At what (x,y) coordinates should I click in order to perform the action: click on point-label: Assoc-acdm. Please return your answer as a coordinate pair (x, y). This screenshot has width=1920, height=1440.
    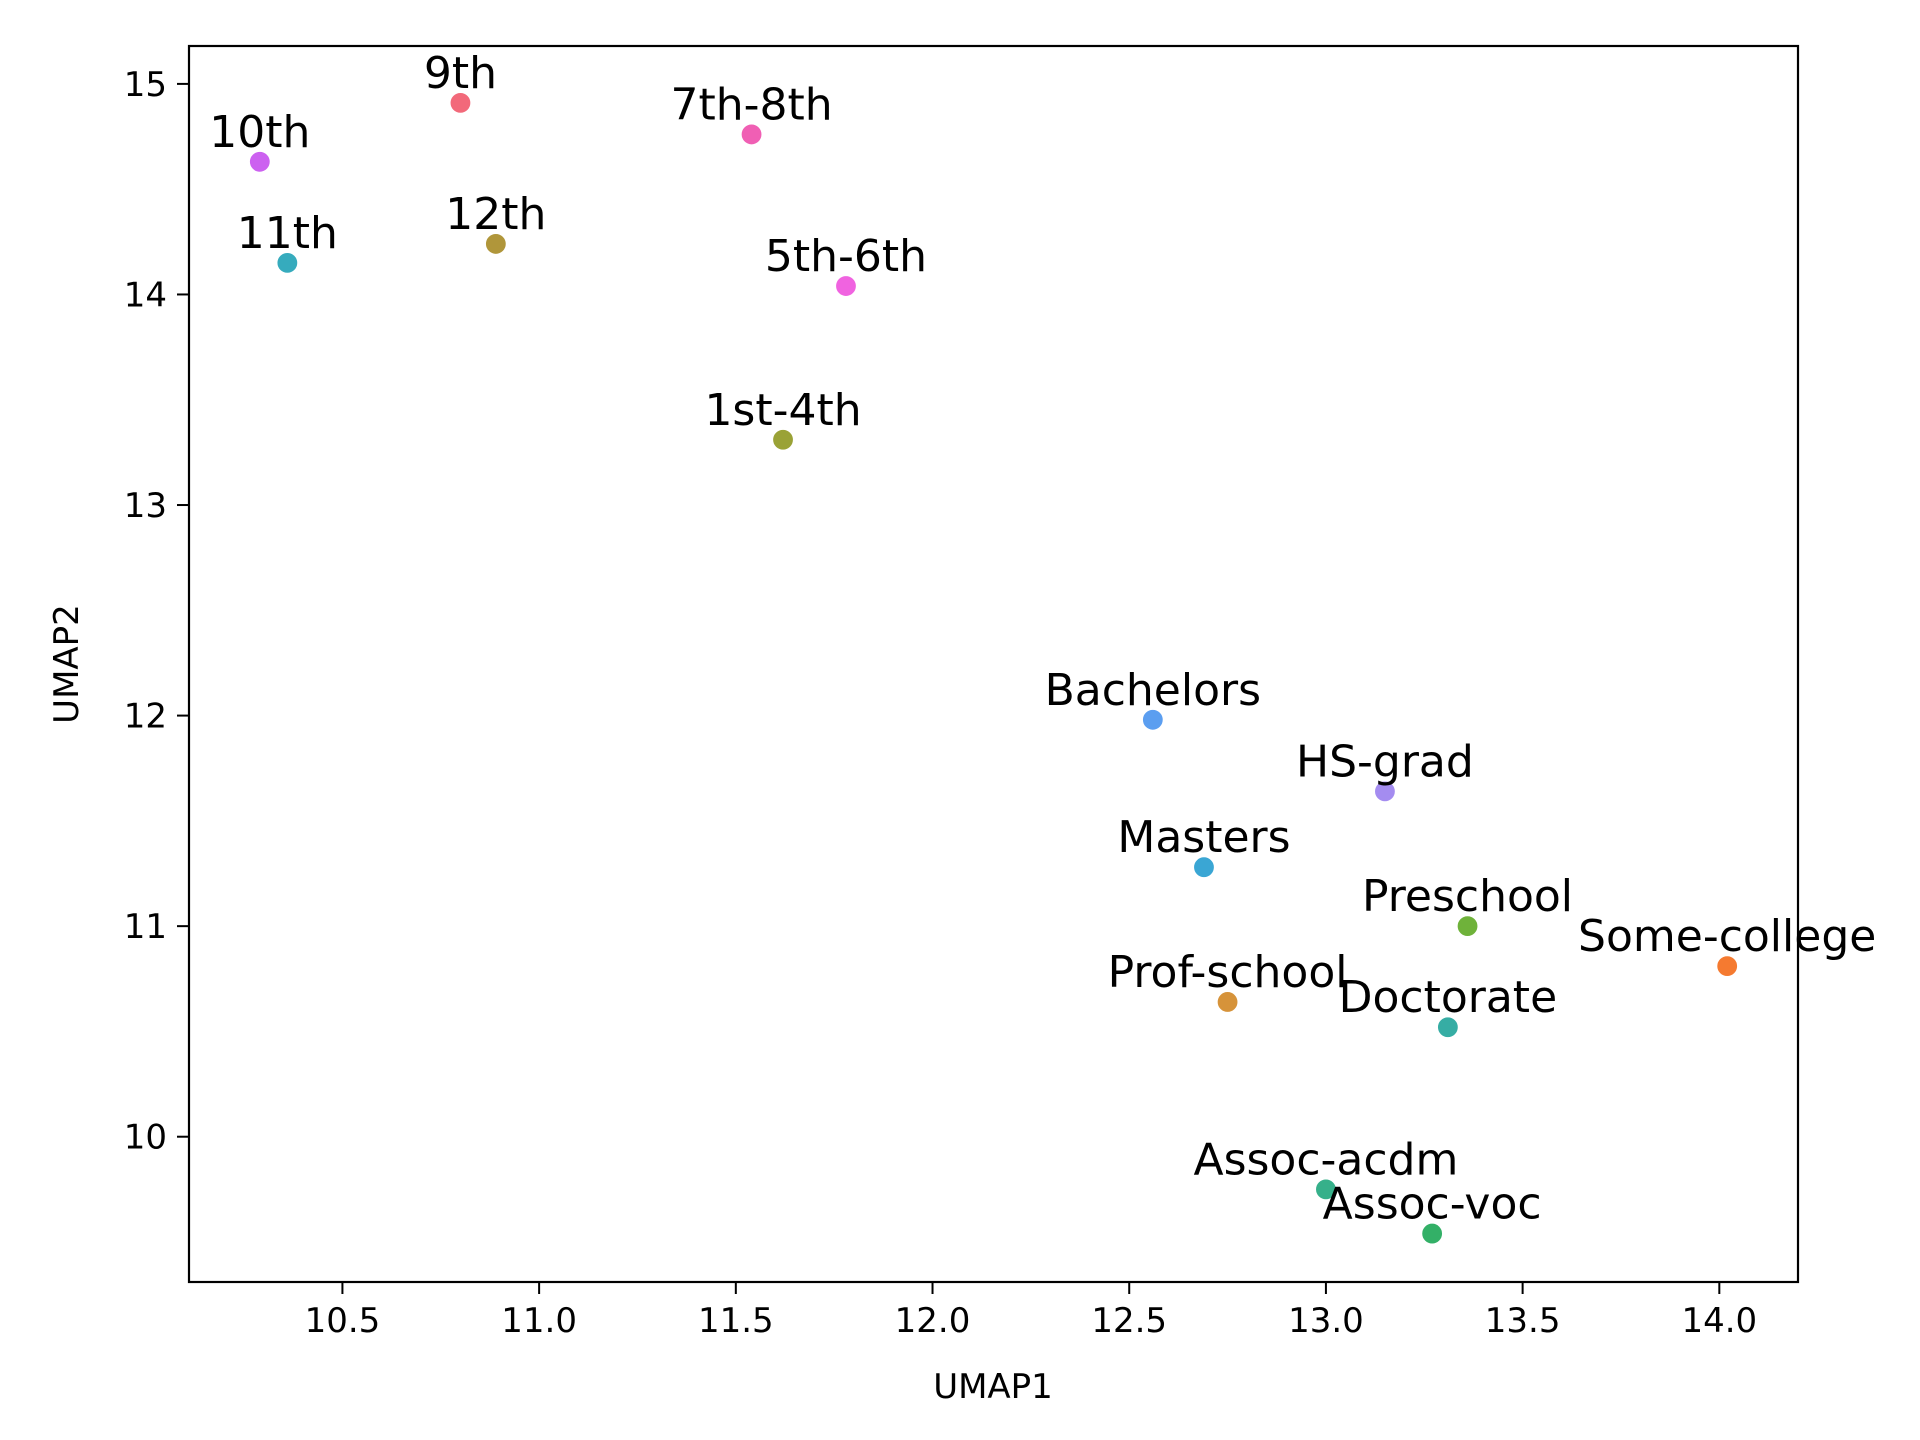
    Looking at the image, I should click on (1325, 1159).